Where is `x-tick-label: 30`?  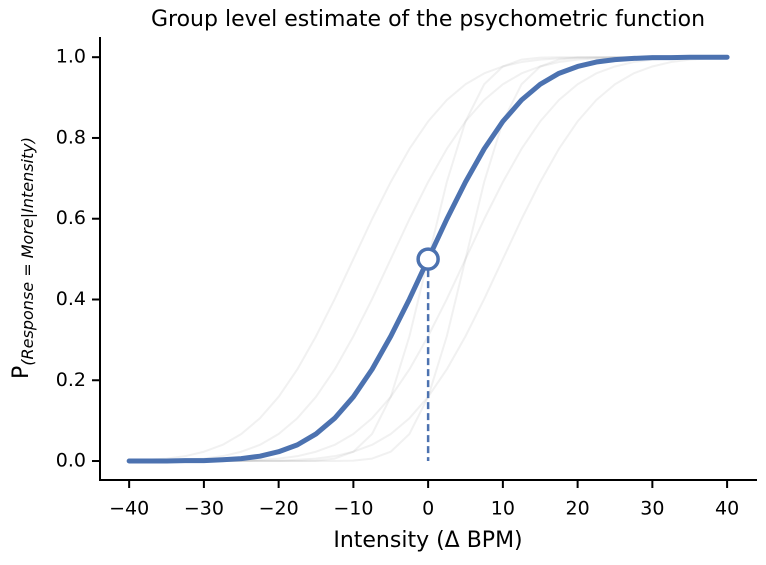 x-tick-label: 30 is located at coordinates (652, 509).